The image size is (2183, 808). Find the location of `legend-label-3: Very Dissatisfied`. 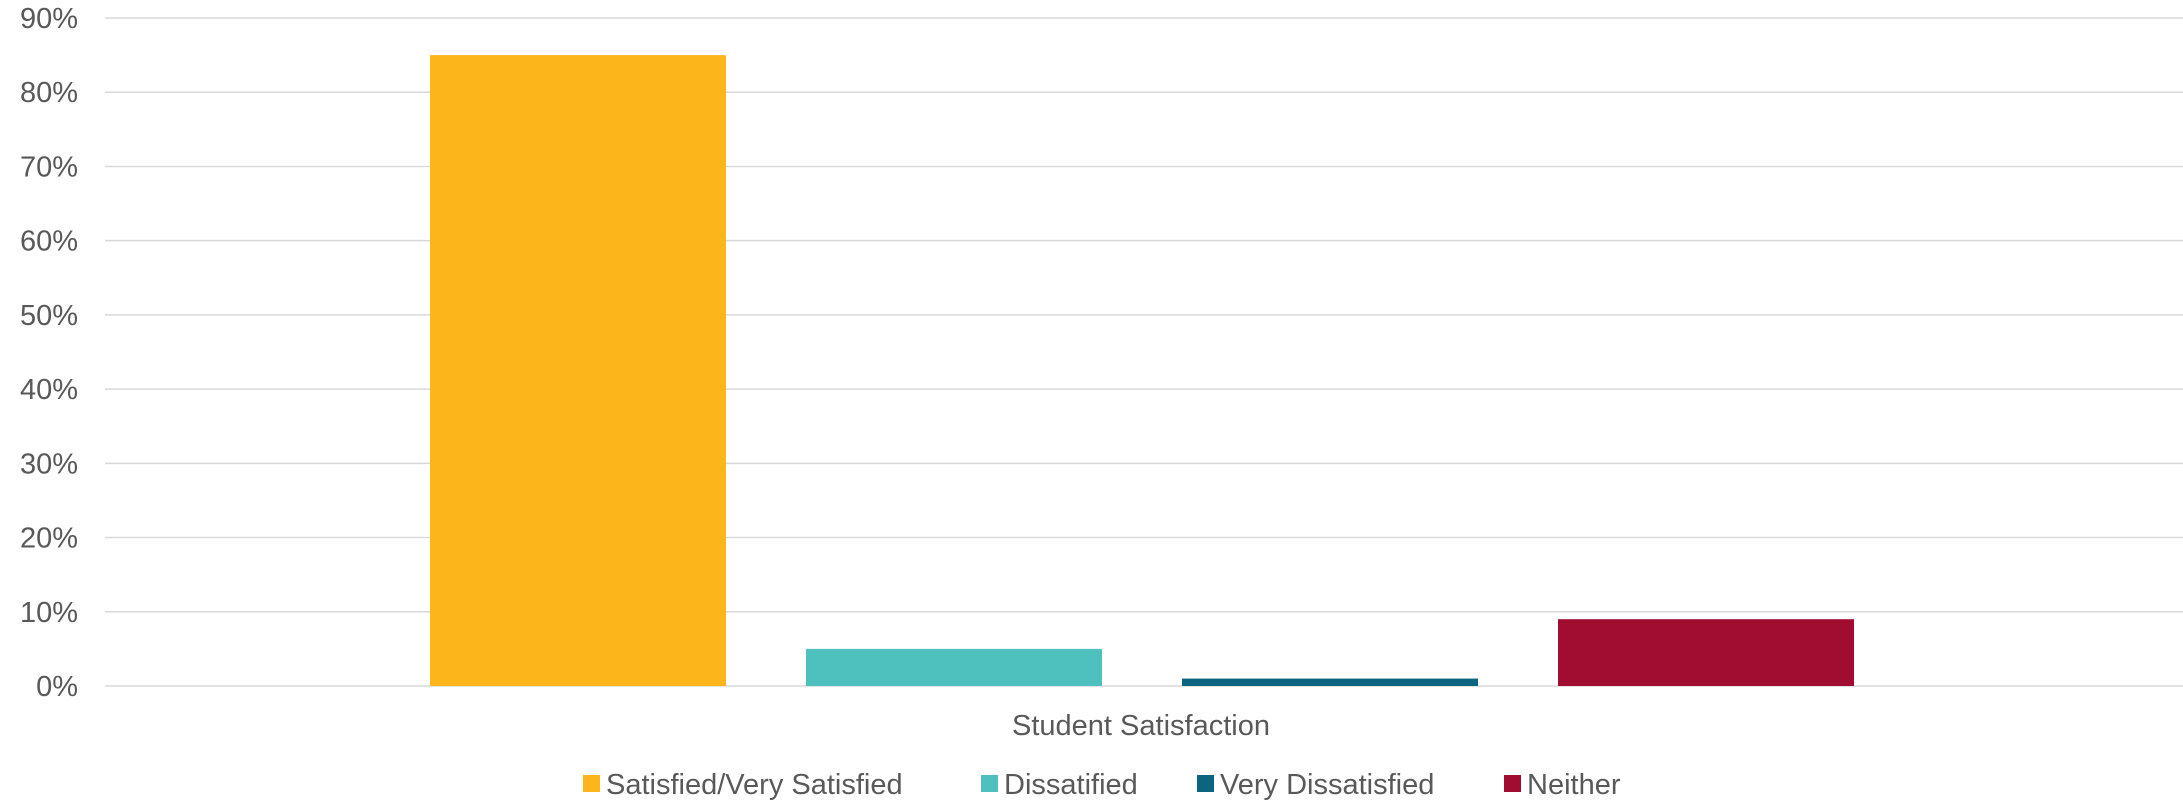

legend-label-3: Very Dissatisfied is located at coordinates (1327, 785).